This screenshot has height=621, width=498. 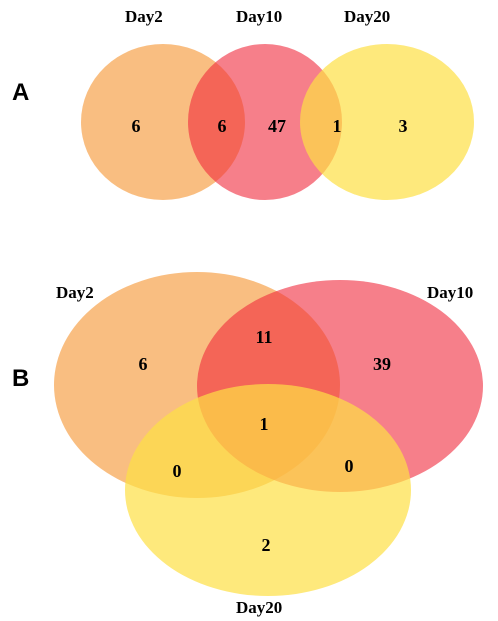 What do you see at coordinates (222, 126) in the screenshot?
I see `count-day2-day10-a: 6` at bounding box center [222, 126].